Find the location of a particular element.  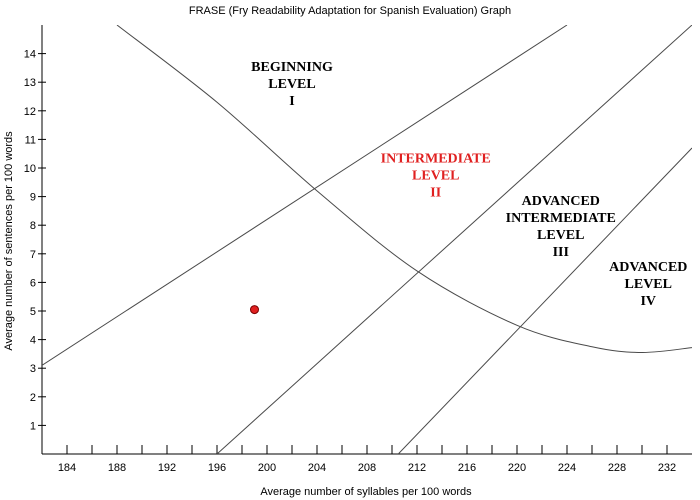

x-tick-label: 212 is located at coordinates (417, 468).